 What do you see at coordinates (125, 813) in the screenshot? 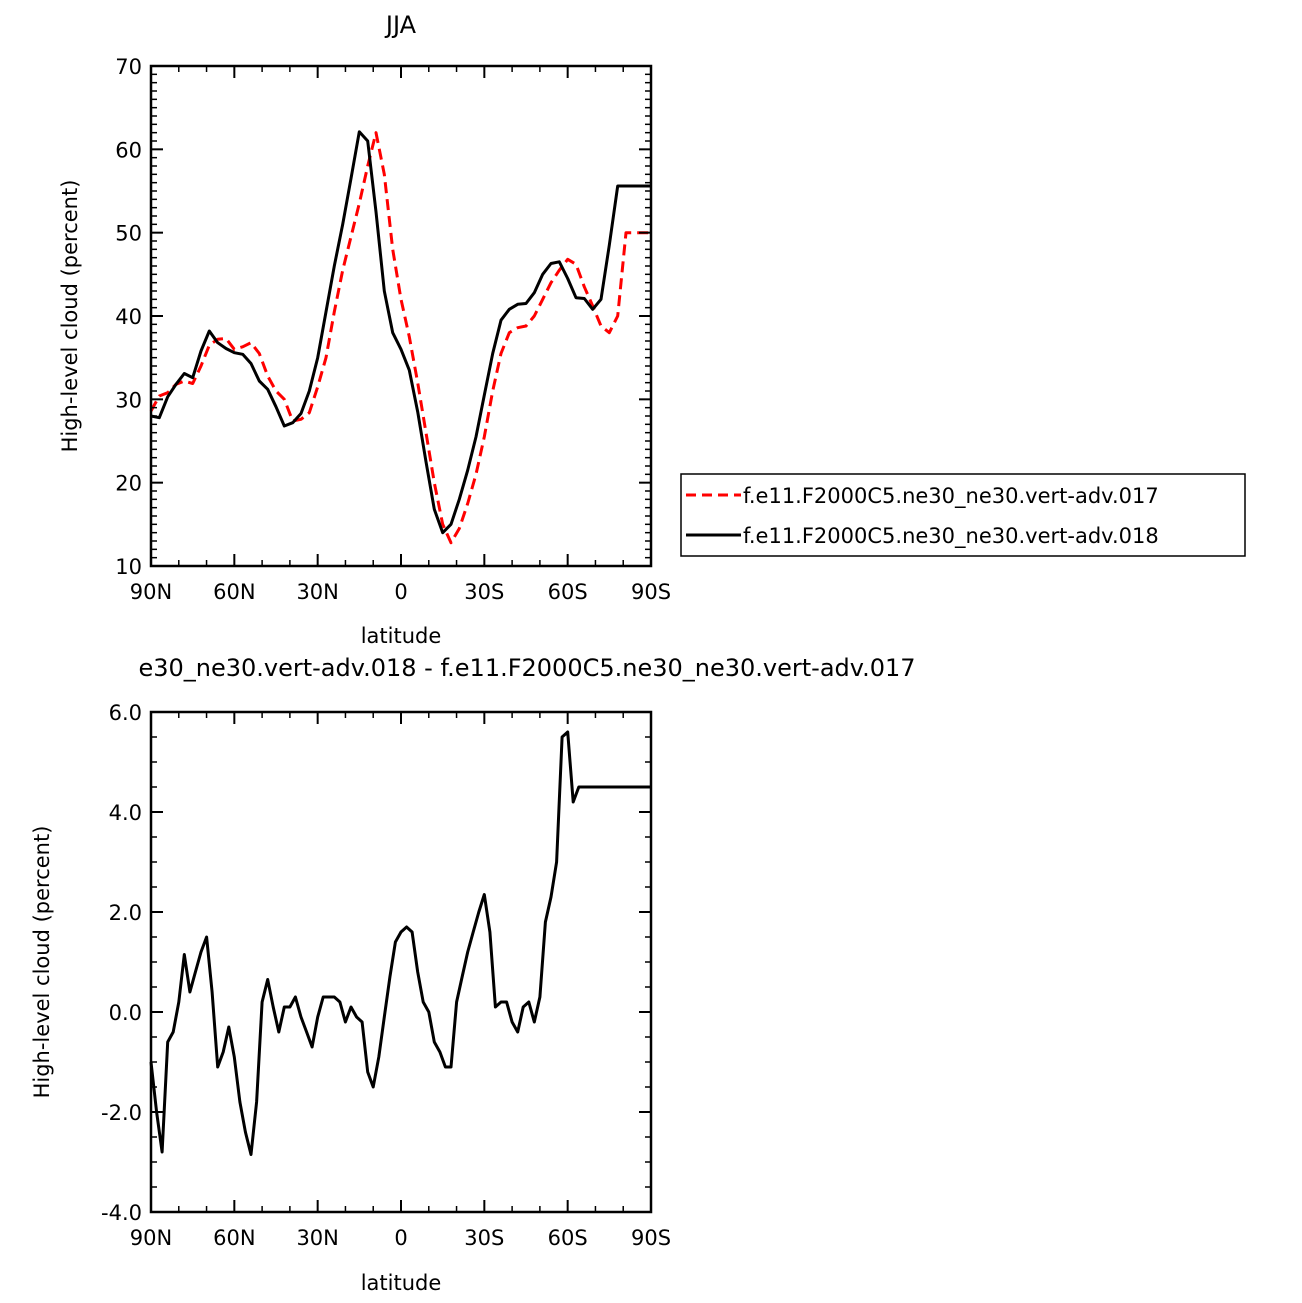
I see `bottom-y-tick-label: 4.0` at bounding box center [125, 813].